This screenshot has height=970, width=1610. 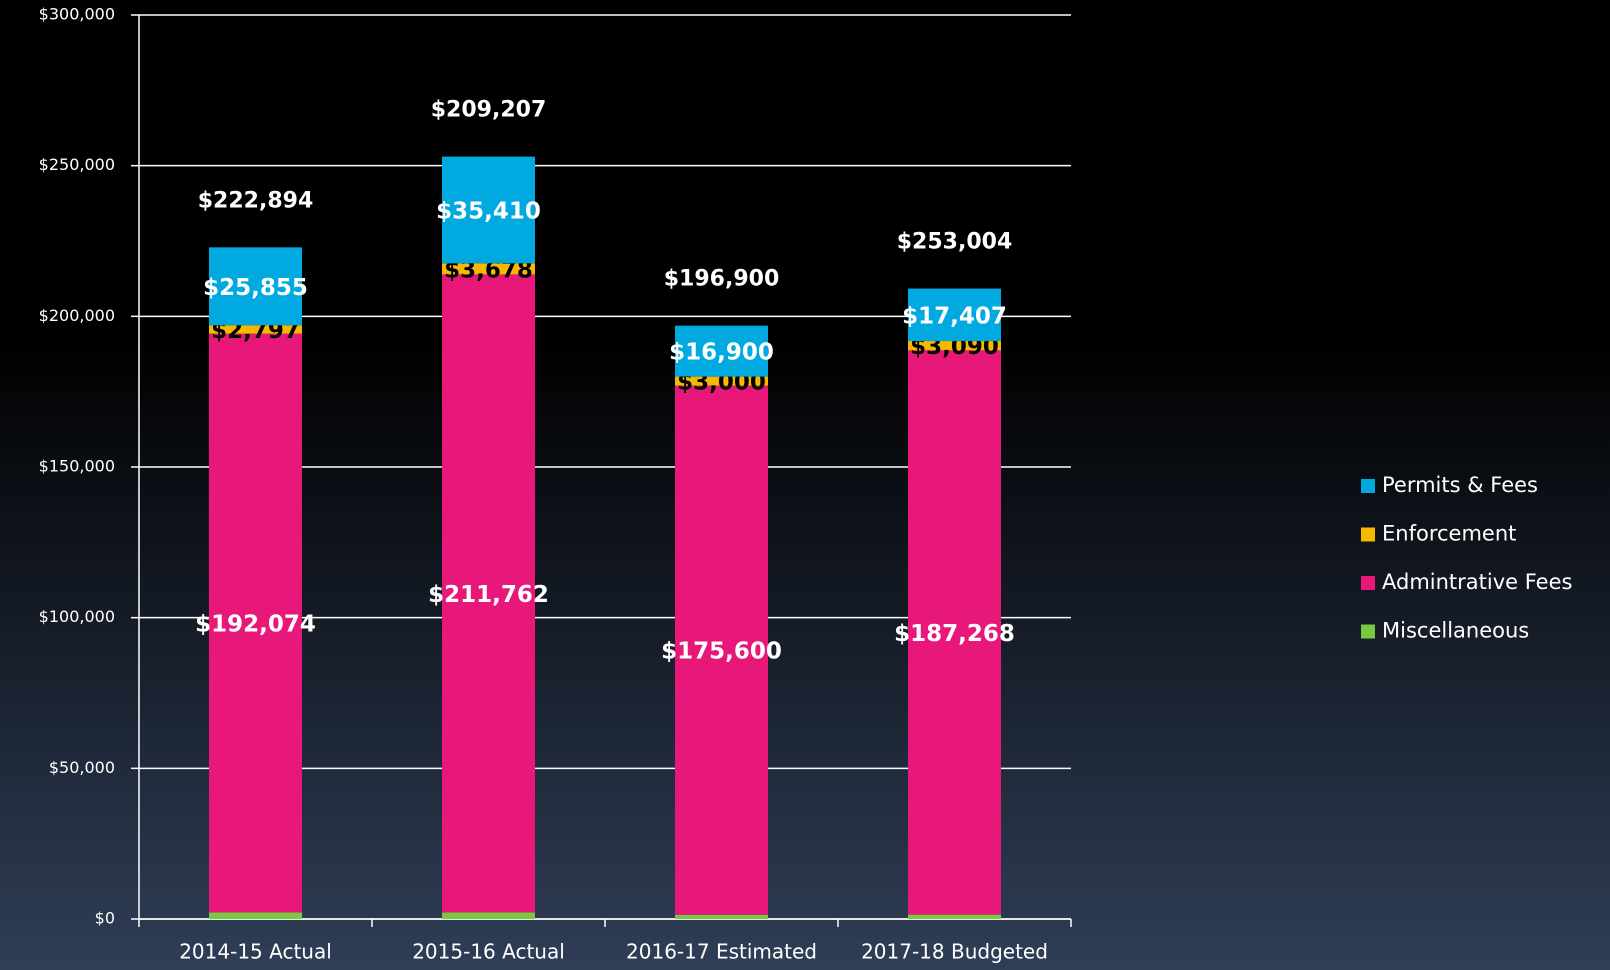 I want to click on total-label: $196,900, so click(x=722, y=279).